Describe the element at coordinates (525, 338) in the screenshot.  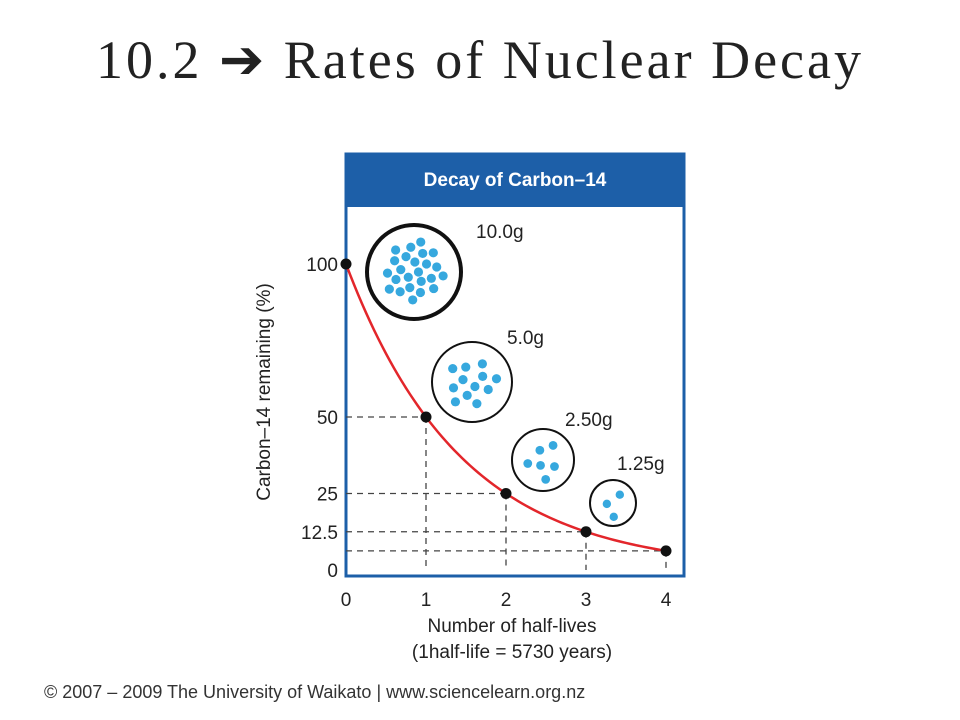
I see `sample-mass-label: 5.0g` at that location.